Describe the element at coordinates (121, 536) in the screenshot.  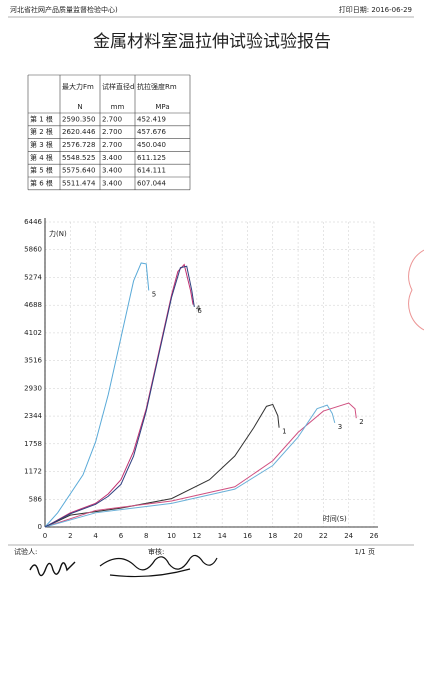
I see `x-tick-label: 6` at that location.